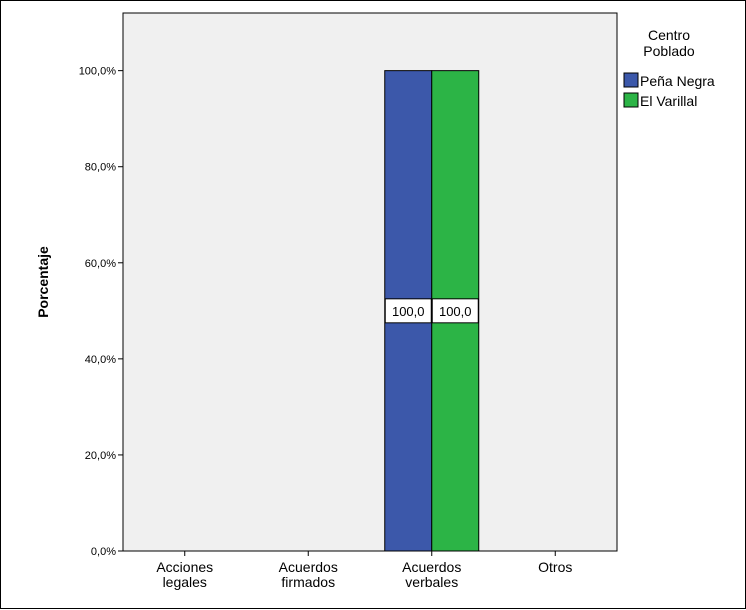  I want to click on data-labels: 100,0 100,0, so click(431, 311).